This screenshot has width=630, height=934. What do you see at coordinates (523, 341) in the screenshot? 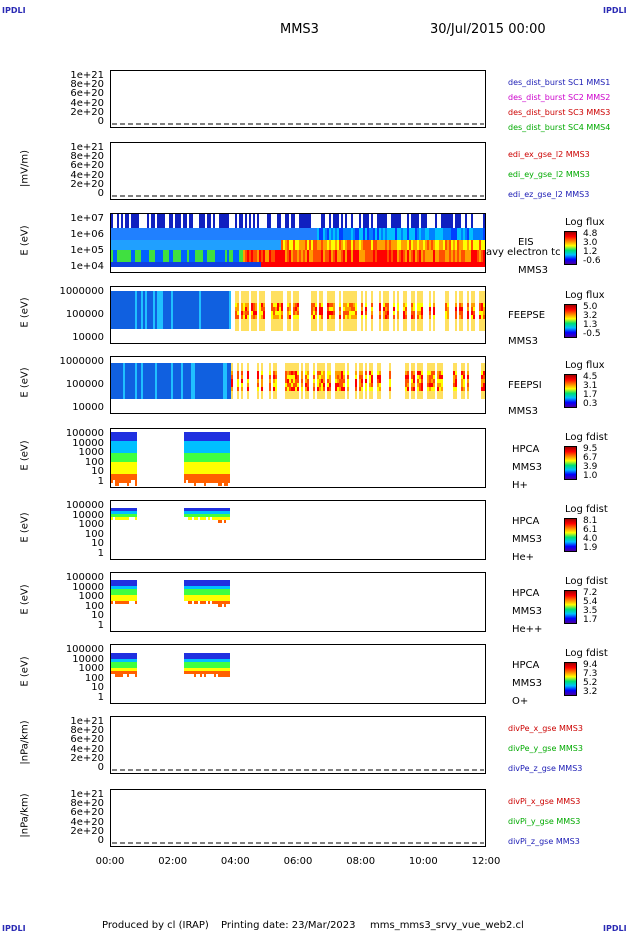
I see `panel-label: MMS3` at bounding box center [523, 341].